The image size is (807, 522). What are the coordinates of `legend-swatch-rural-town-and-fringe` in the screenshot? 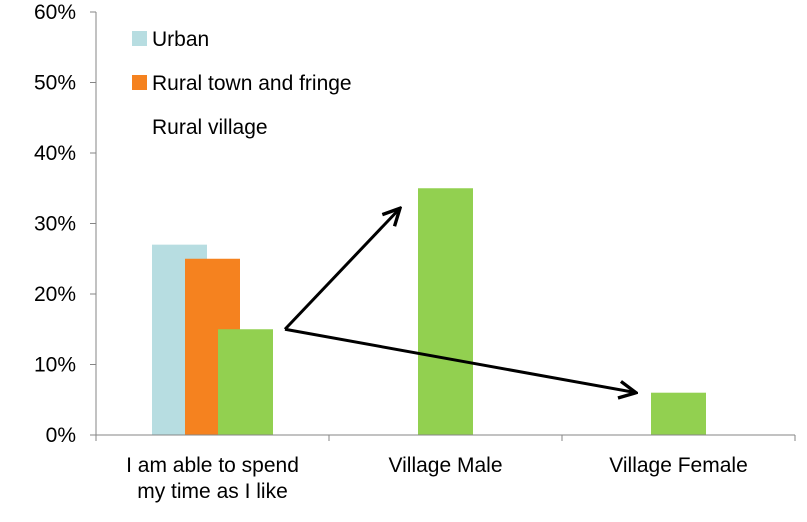 It's located at (139, 82).